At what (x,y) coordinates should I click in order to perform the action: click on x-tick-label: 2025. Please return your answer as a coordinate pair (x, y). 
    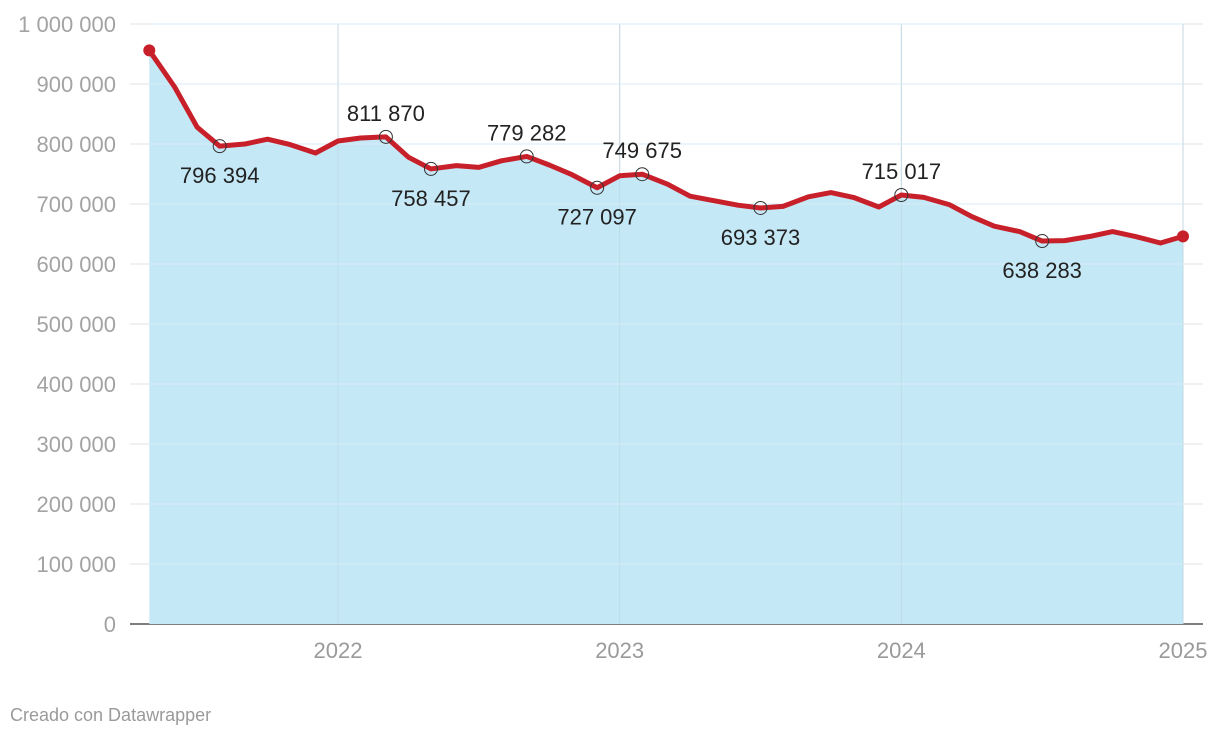
    Looking at the image, I should click on (1183, 650).